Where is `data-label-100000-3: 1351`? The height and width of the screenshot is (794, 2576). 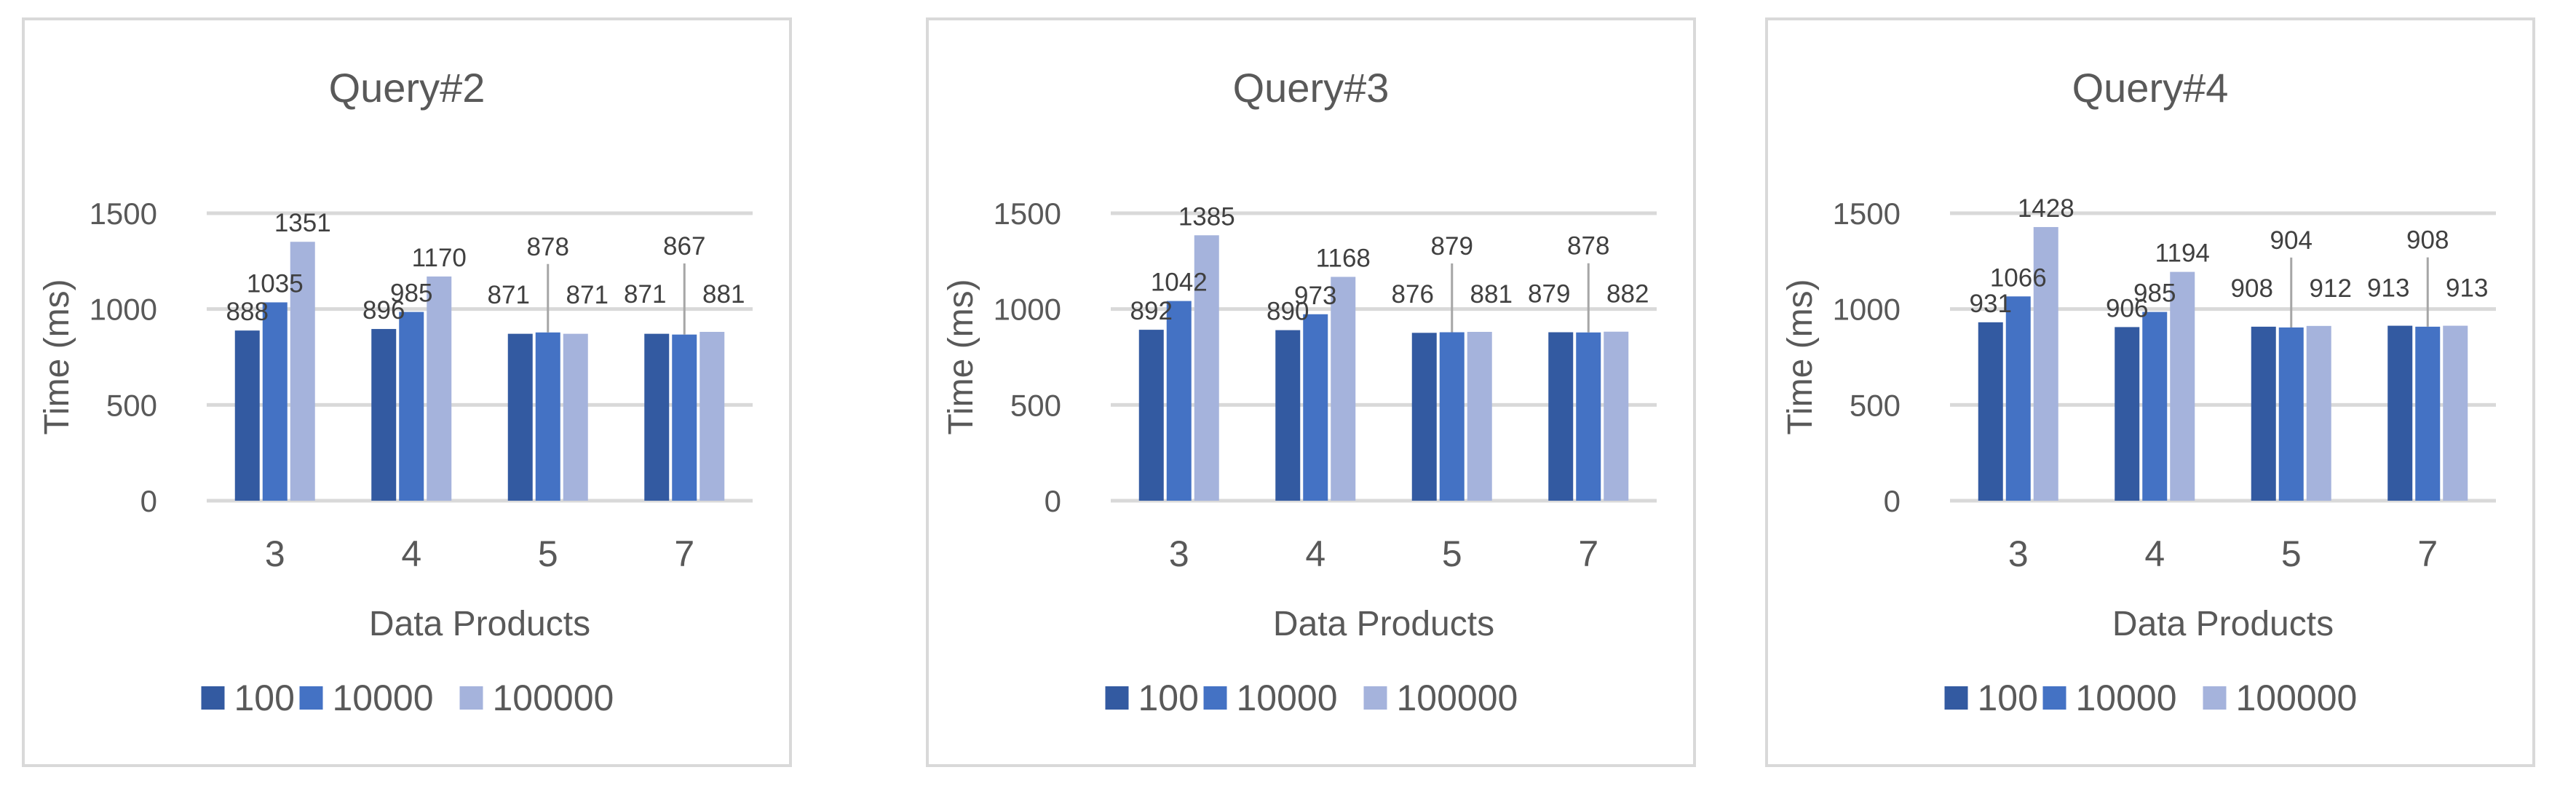
data-label-100000-3: 1351 is located at coordinates (302, 223).